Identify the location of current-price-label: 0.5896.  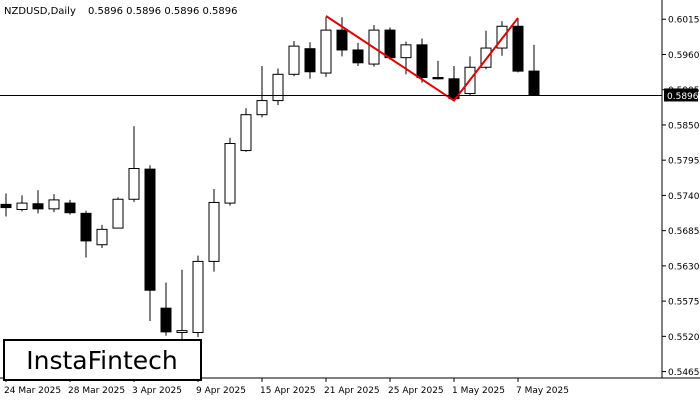
(683, 97).